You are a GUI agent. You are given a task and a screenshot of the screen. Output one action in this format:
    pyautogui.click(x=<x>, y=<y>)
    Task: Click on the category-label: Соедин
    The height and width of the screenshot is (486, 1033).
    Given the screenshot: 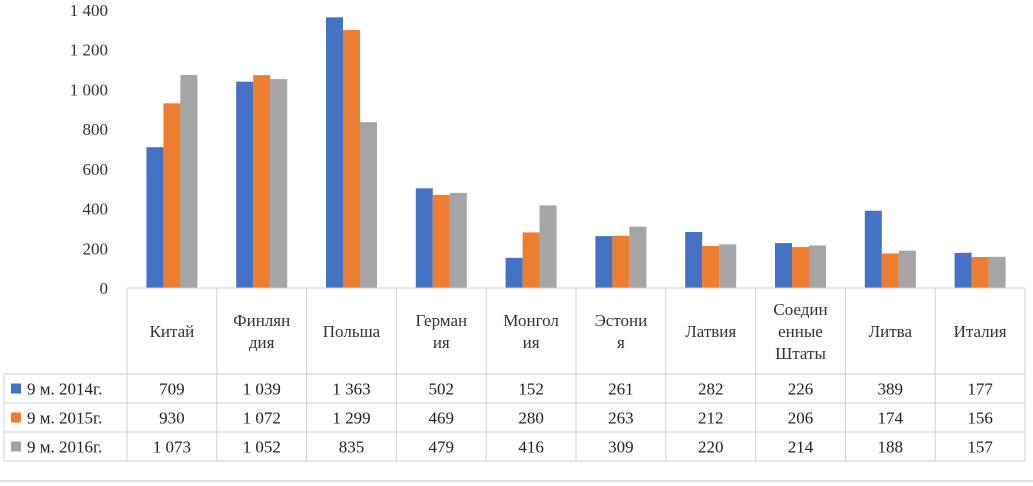 What is the action you would take?
    pyautogui.click(x=800, y=309)
    